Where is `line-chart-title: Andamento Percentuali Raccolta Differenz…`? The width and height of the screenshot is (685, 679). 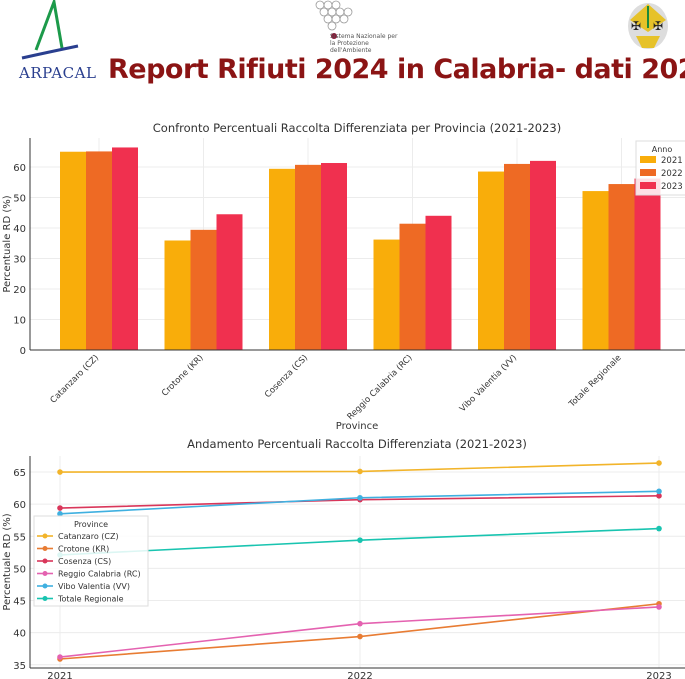
line-chart-title: Andamento Percentuali Raccolta Differenz… is located at coordinates (357, 444).